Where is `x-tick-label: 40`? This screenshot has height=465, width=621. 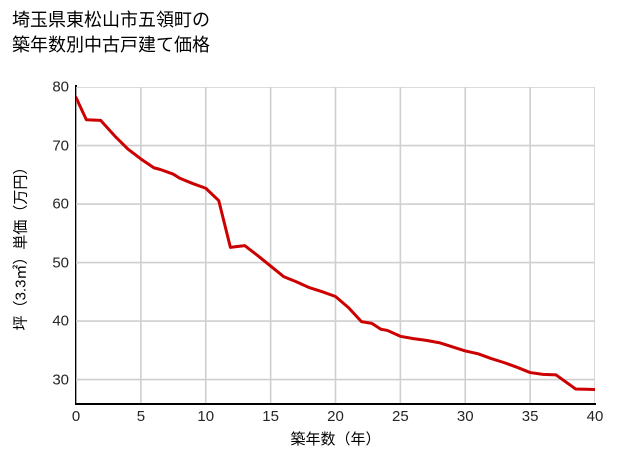
x-tick-label: 40 is located at coordinates (595, 416).